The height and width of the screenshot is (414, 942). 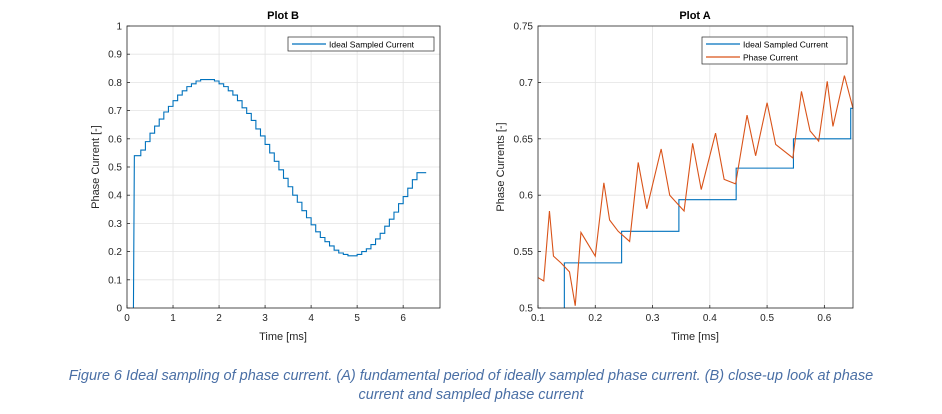 I want to click on plot-b-xtick-label: 4, so click(x=311, y=318).